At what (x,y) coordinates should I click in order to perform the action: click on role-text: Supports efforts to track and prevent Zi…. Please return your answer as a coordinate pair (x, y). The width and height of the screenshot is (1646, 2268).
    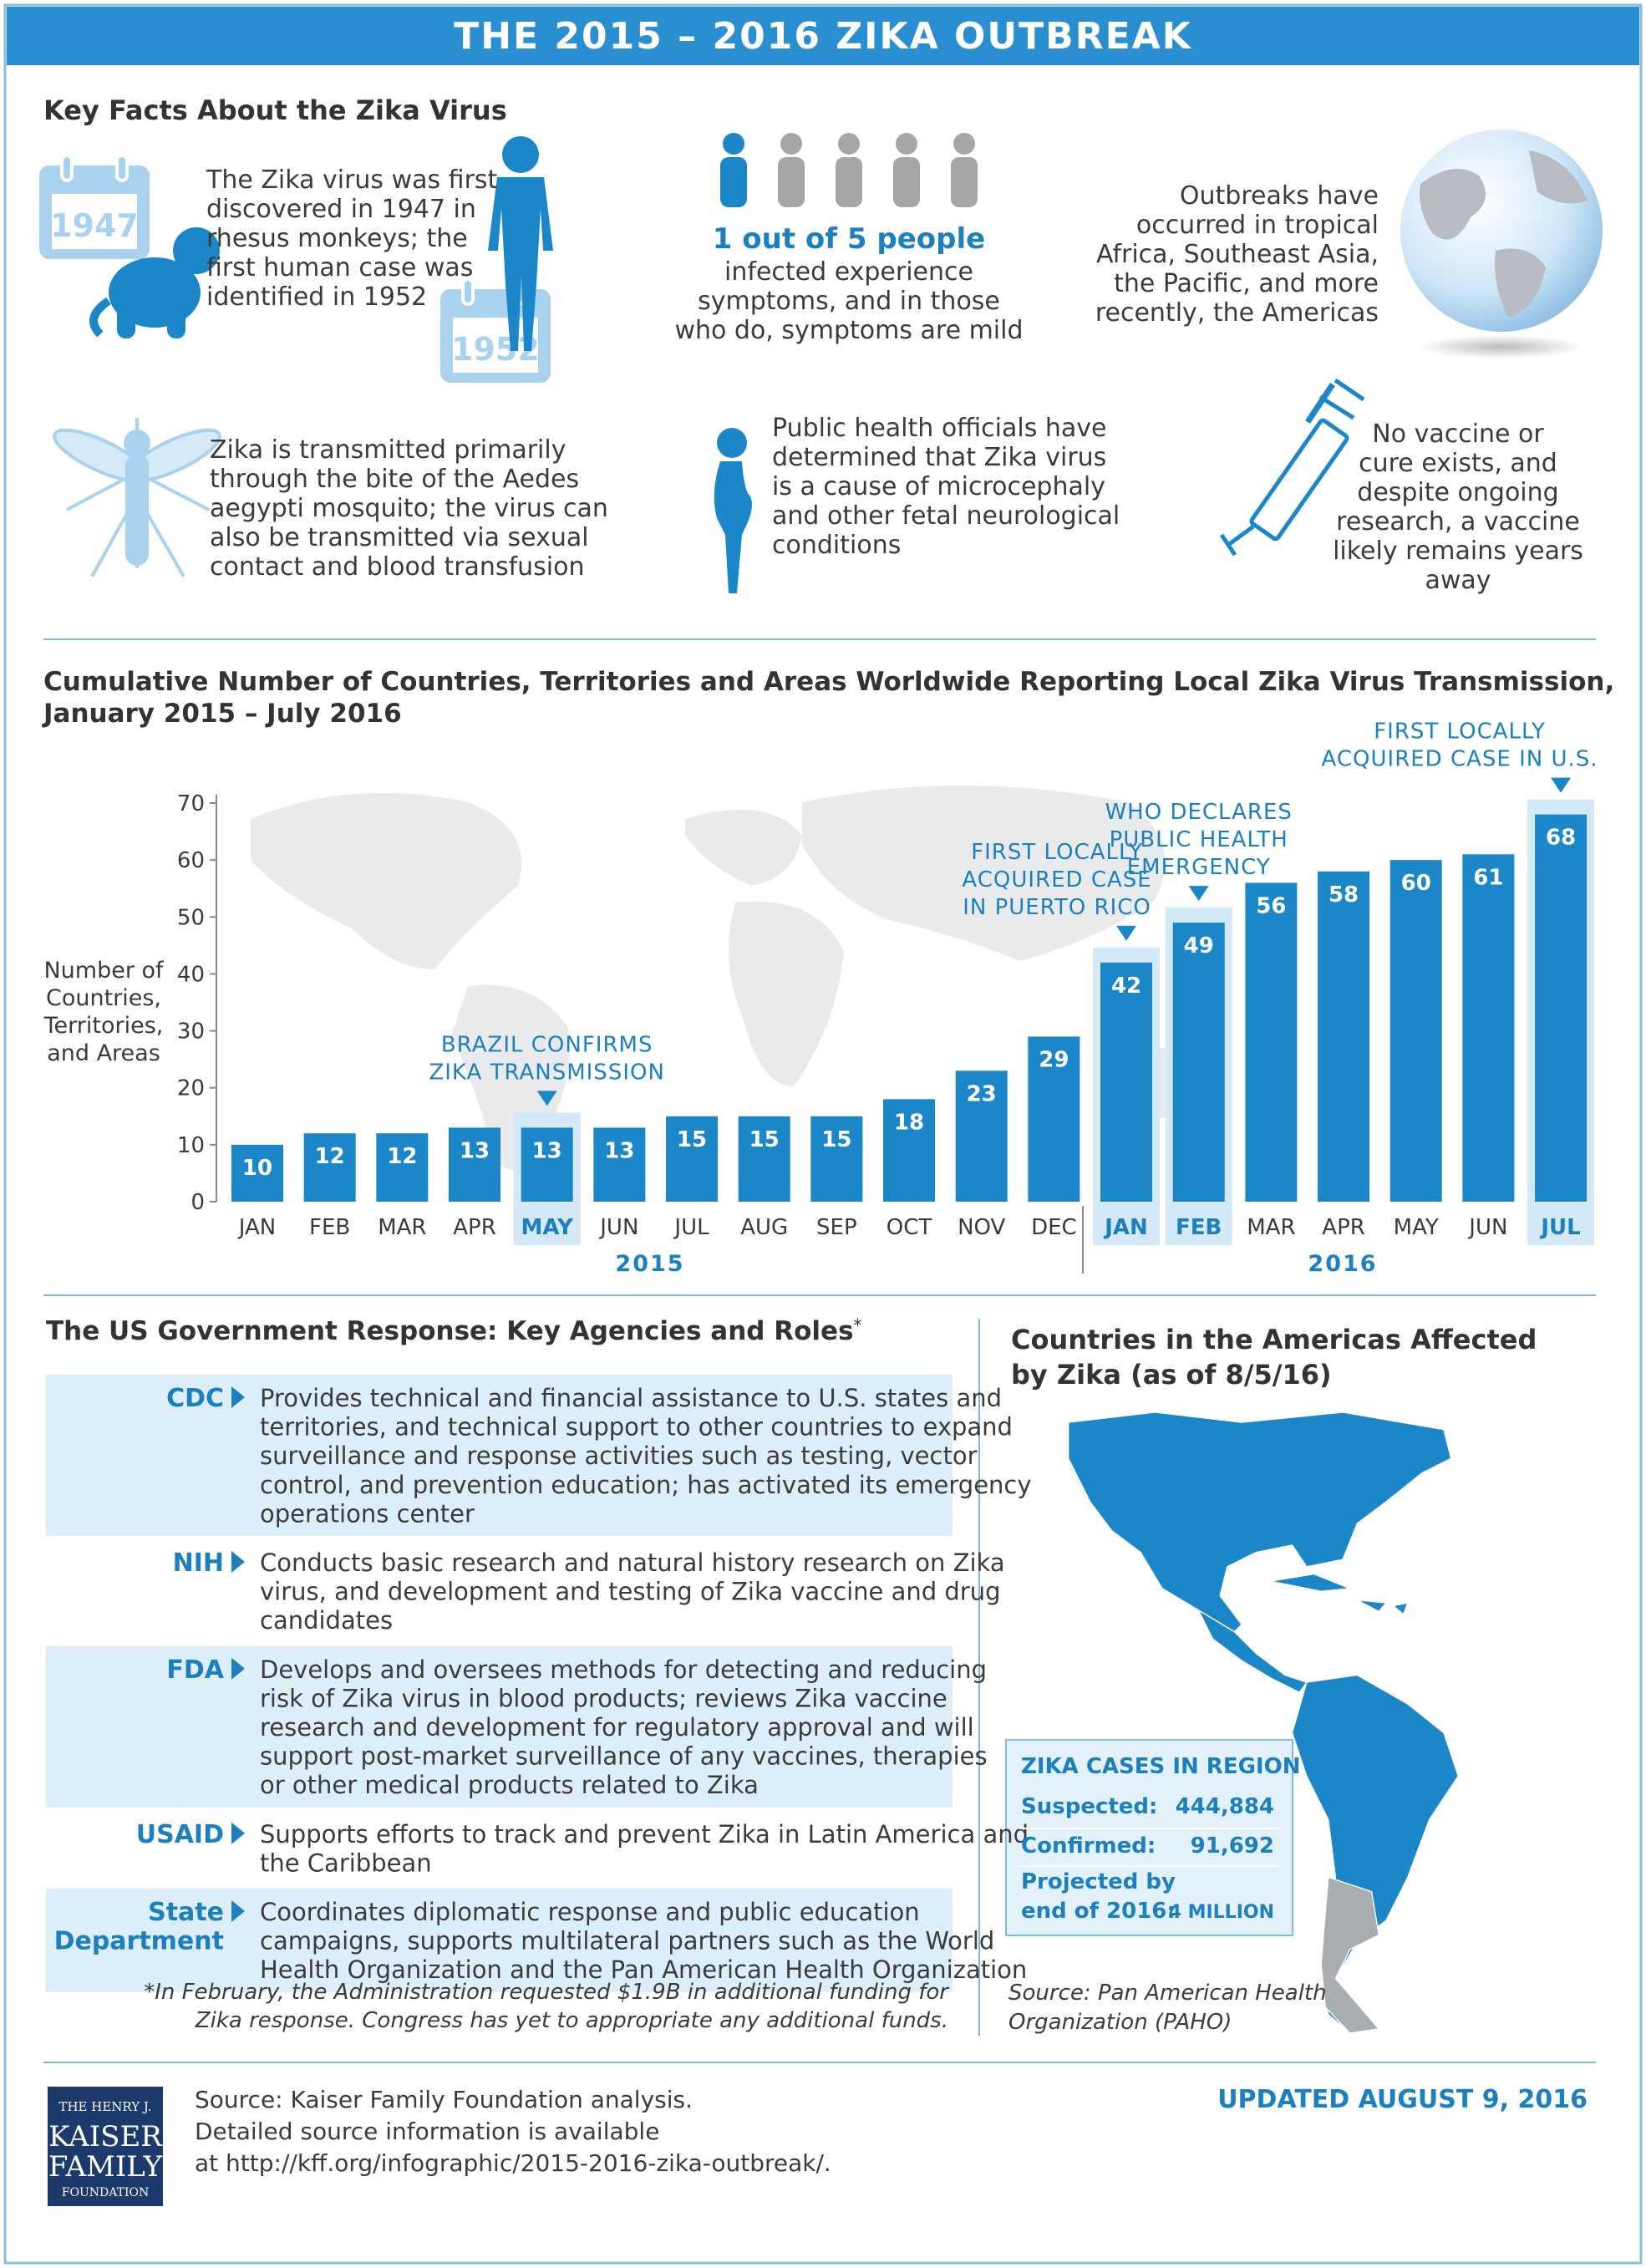
    Looking at the image, I should click on (644, 1834).